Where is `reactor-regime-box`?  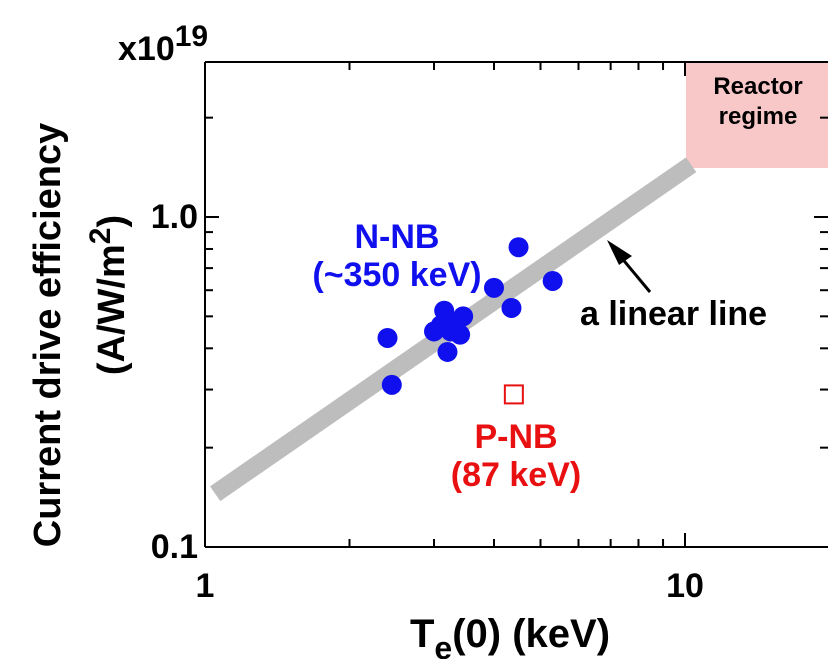
reactor-regime-box is located at coordinates (757, 115).